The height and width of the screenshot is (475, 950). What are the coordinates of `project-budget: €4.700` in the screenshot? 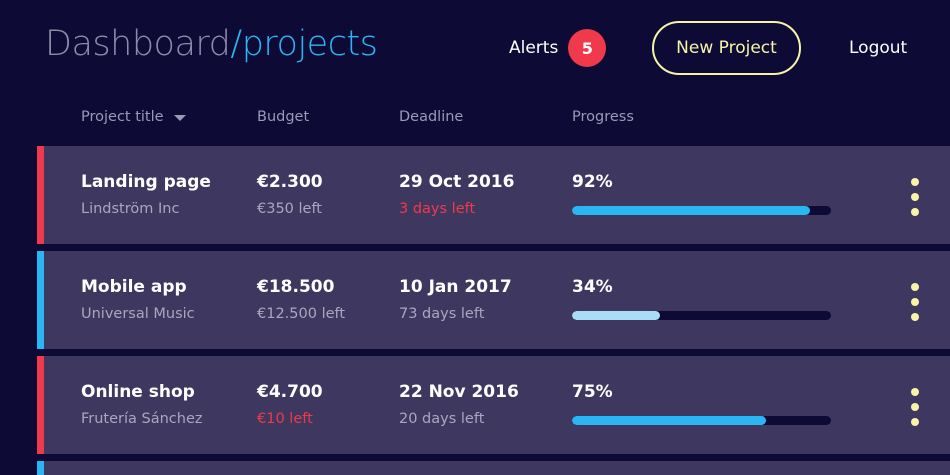 It's located at (290, 392).